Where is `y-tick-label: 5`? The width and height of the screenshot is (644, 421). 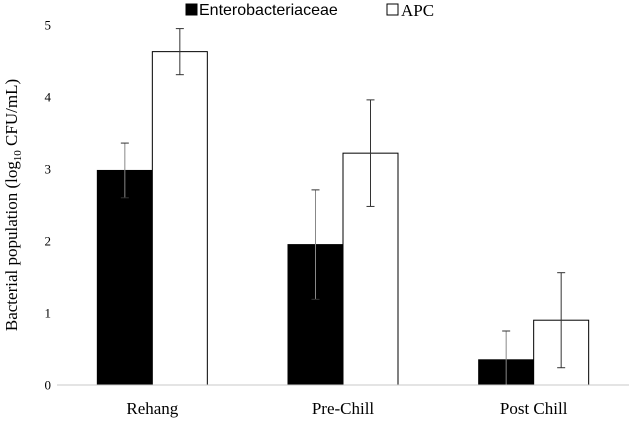
y-tick-label: 5 is located at coordinates (48, 25).